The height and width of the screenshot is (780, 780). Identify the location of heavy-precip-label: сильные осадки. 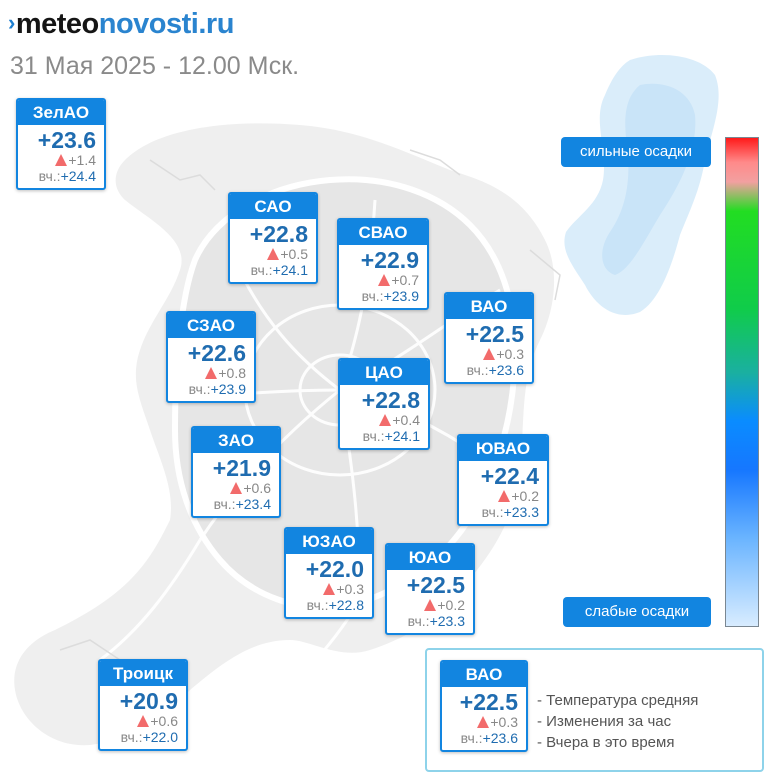
(636, 152).